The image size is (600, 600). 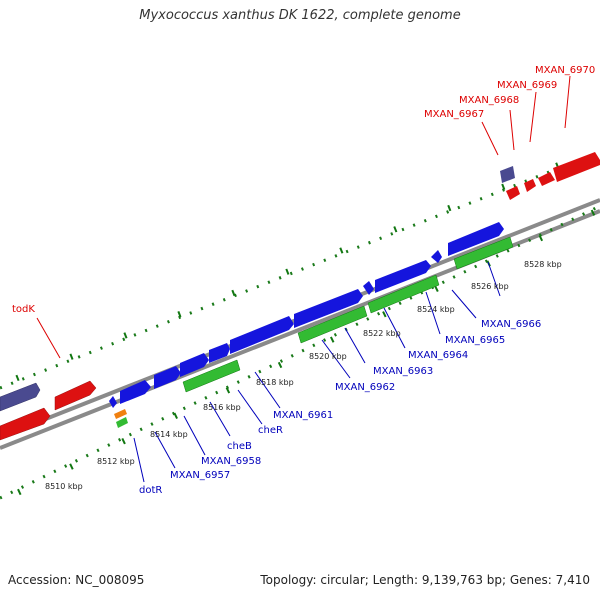 I want to click on gene-label: MXAN_6965, so click(x=475, y=340).